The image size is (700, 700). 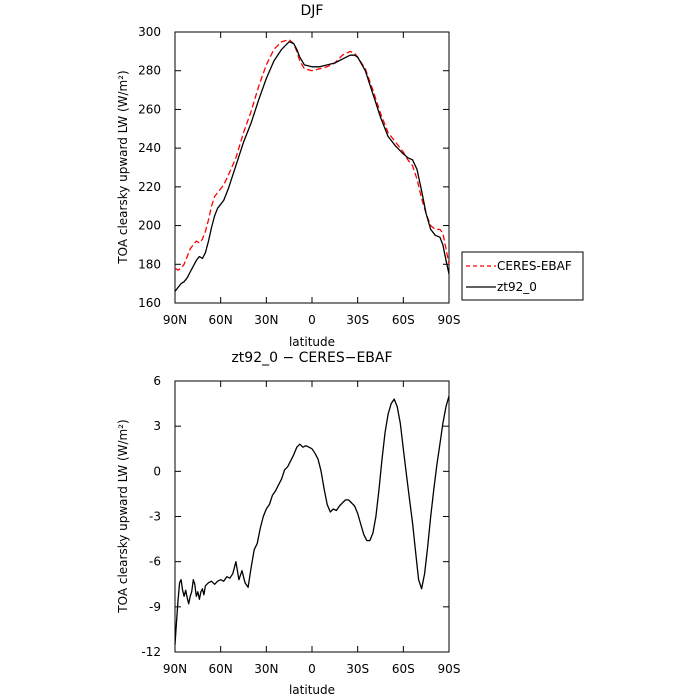 What do you see at coordinates (517, 287) in the screenshot?
I see `legend-label-zt92-0: zt92_0` at bounding box center [517, 287].